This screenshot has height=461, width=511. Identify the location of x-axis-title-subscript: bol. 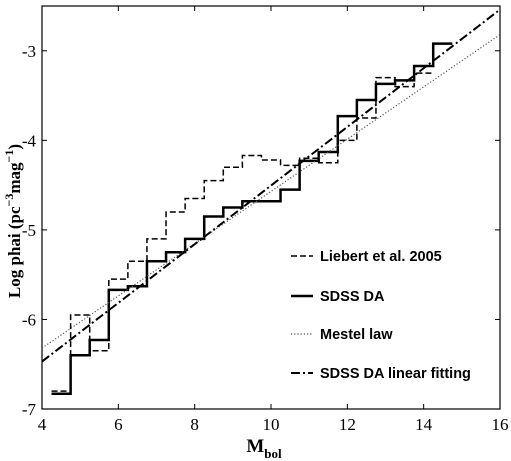
(273, 453).